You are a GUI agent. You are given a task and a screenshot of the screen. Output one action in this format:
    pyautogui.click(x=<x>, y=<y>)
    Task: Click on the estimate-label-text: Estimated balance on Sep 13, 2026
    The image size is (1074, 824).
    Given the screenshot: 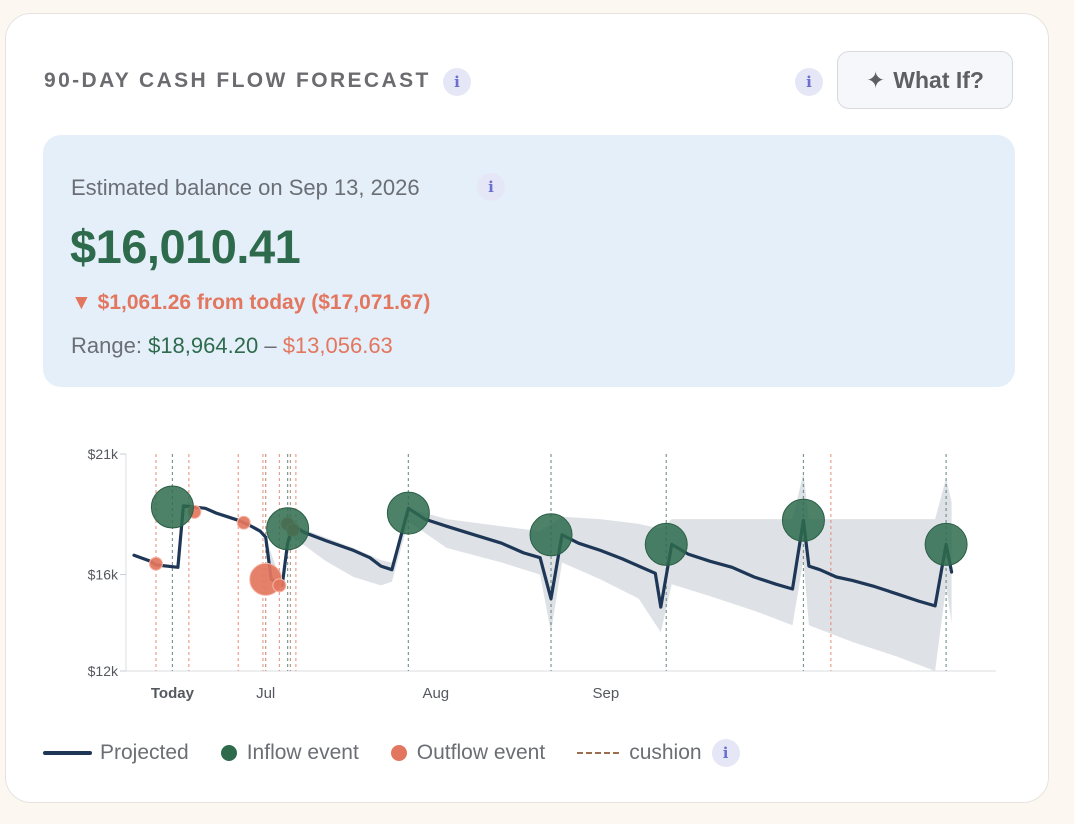 What is the action you would take?
    pyautogui.click(x=245, y=187)
    